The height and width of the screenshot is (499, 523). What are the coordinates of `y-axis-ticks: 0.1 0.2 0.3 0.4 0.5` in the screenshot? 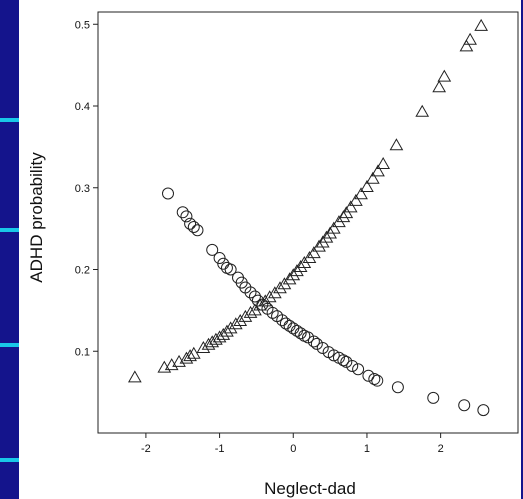 It's located at (86, 188).